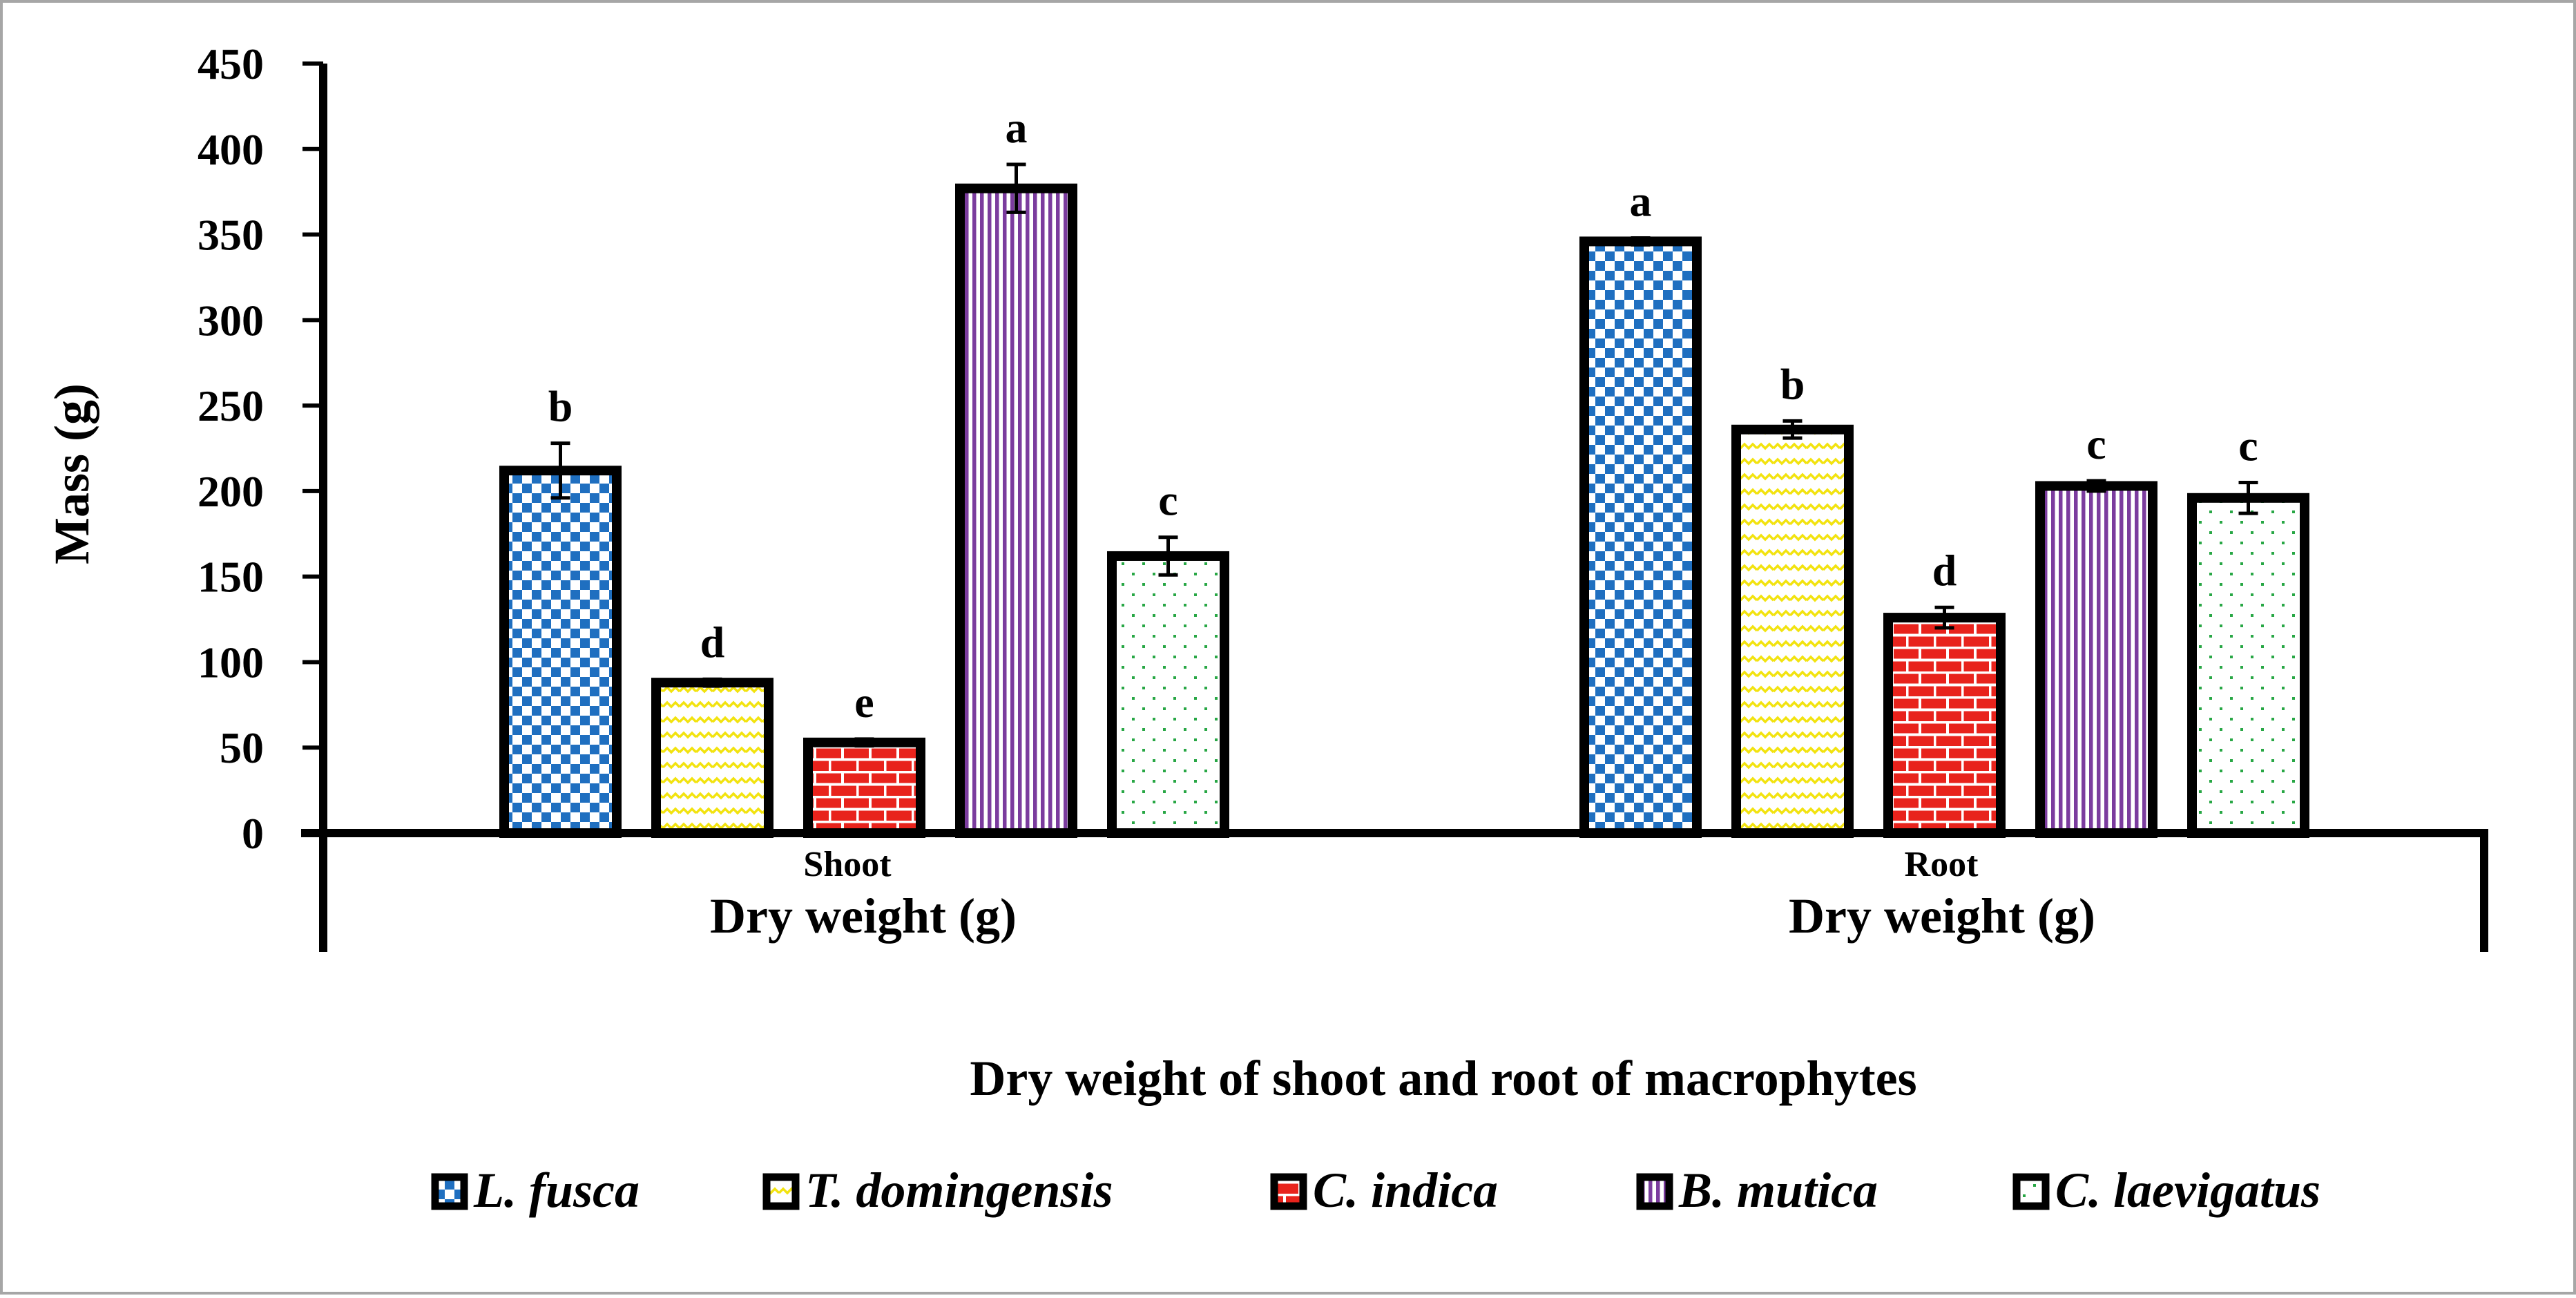 The height and width of the screenshot is (1298, 2576). Describe the element at coordinates (253, 833) in the screenshot. I see `y-tick-label: 0` at that location.